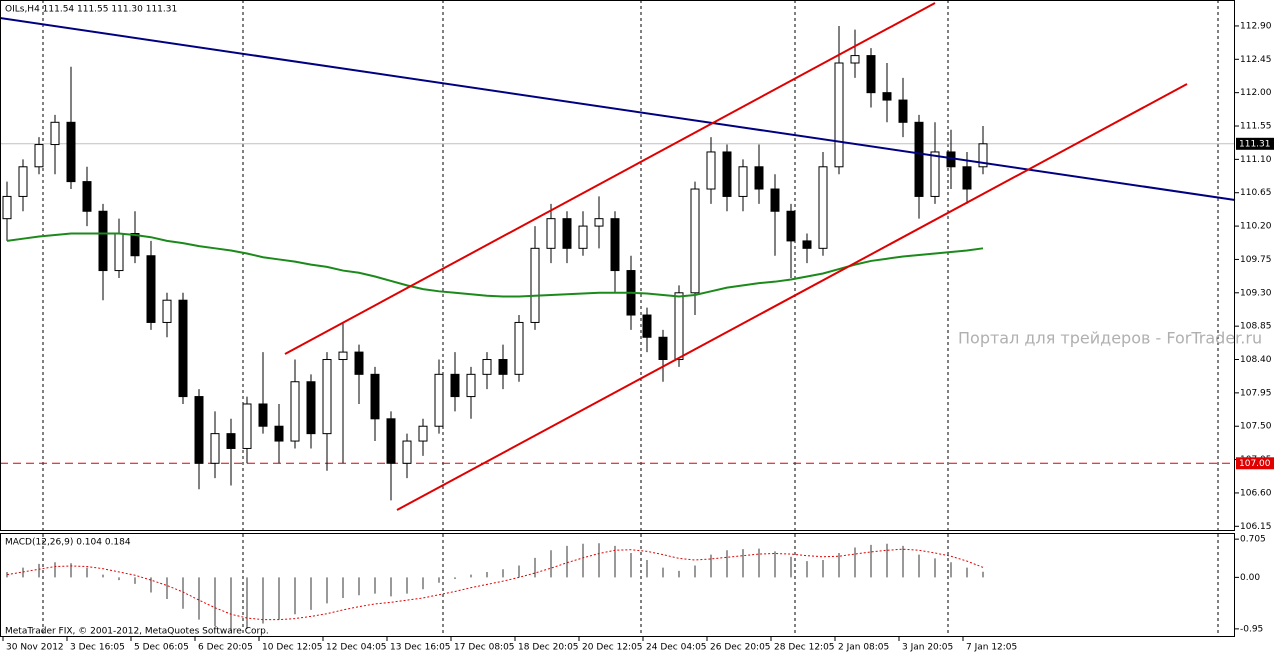  I want to click on level-label: 107.00, so click(1255, 464).